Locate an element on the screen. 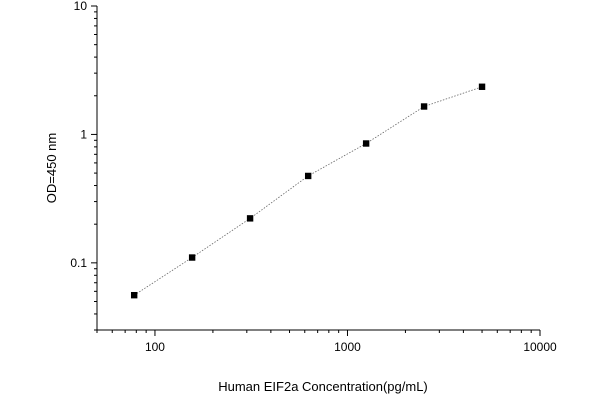 The height and width of the screenshot is (400, 600). x-axis-title: Human EIF2a Concentration(pg/mL) is located at coordinates (323, 386).